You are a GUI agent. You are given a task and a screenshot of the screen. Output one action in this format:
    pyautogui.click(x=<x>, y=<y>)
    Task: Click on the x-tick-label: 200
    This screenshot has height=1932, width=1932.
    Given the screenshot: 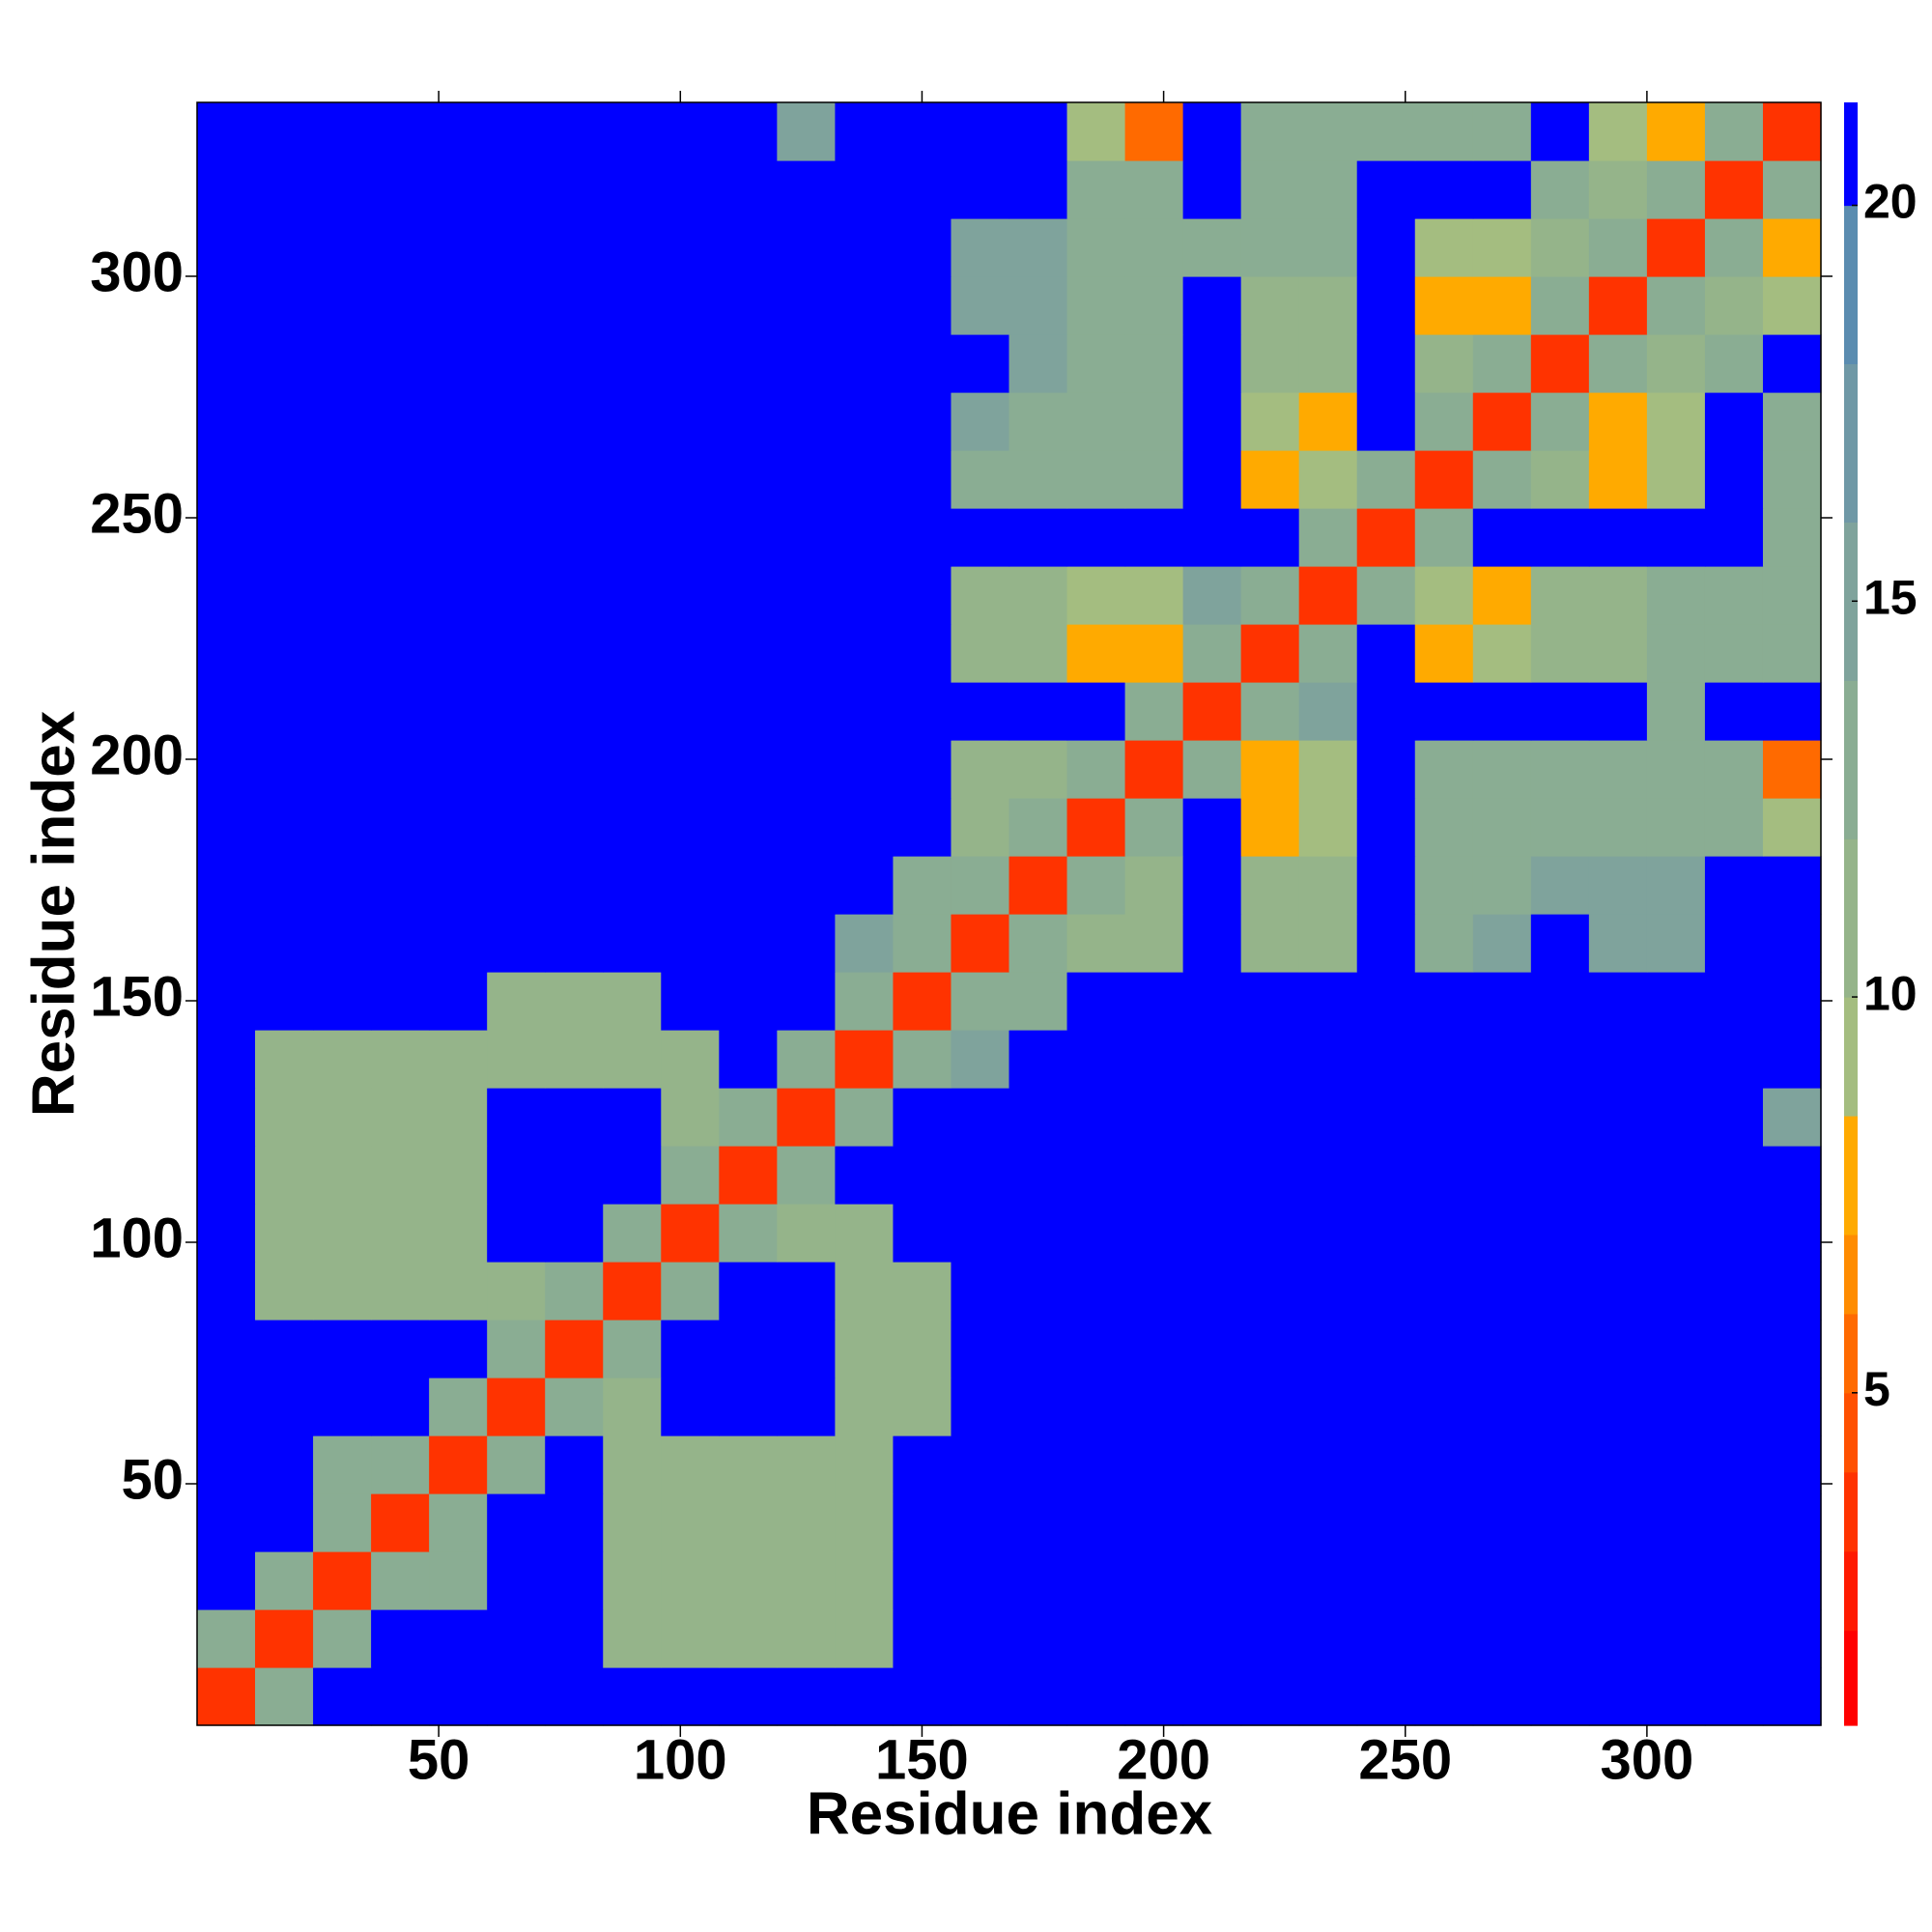 What is the action you would take?
    pyautogui.click(x=1163, y=1759)
    